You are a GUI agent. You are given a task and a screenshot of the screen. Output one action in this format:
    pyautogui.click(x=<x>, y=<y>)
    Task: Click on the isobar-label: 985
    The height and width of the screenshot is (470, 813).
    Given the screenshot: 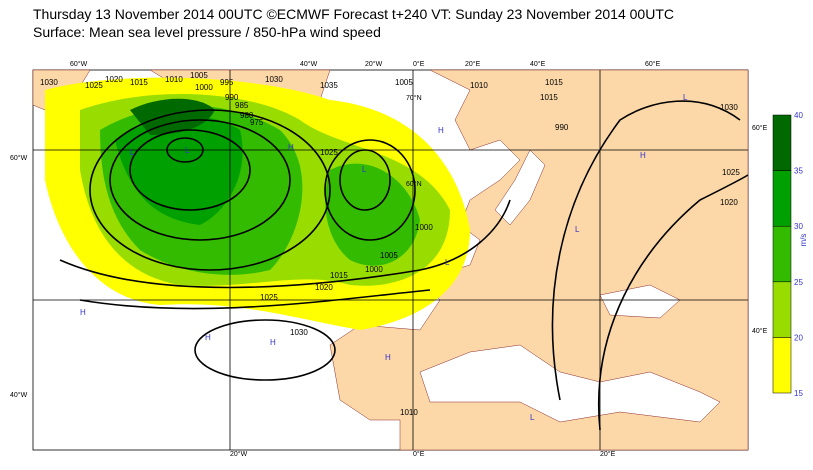 What is the action you would take?
    pyautogui.click(x=242, y=105)
    